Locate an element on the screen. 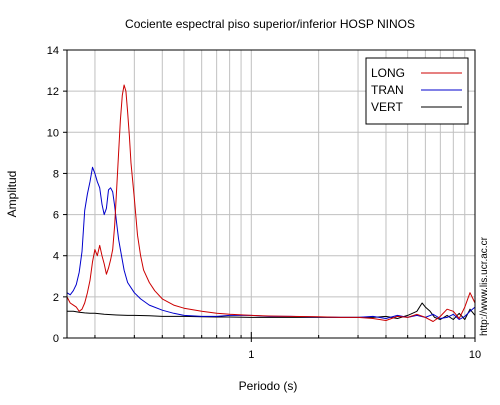 The width and height of the screenshot is (500, 405). legend: LONG TRAN VERT is located at coordinates (417, 91).